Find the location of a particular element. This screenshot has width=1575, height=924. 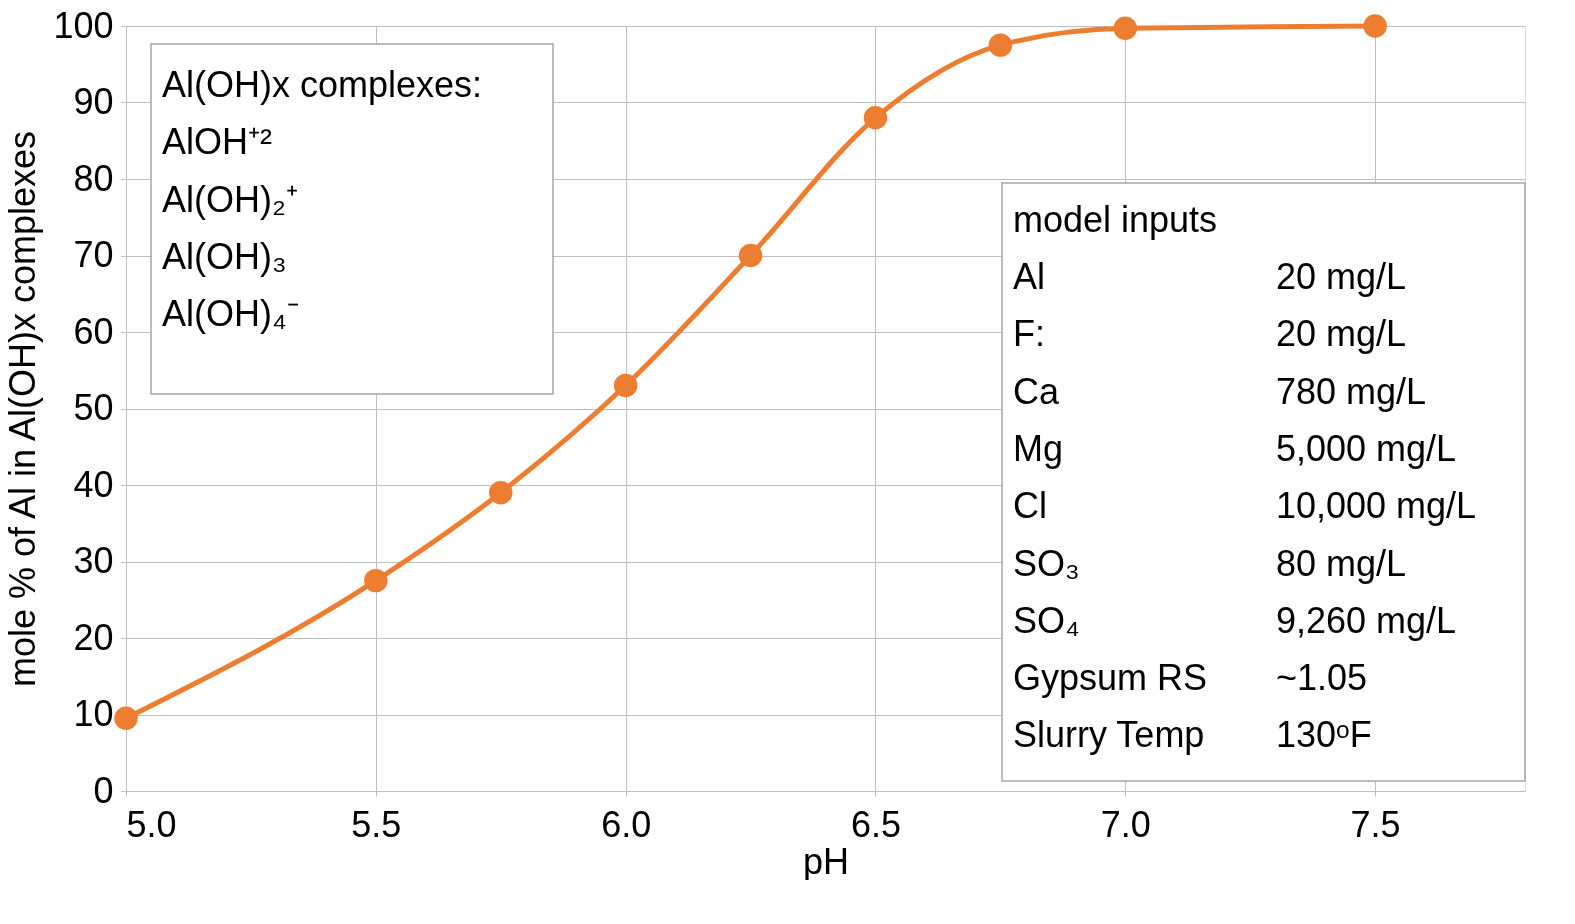

annotation: Slurry Temp is located at coordinates (1109, 735).